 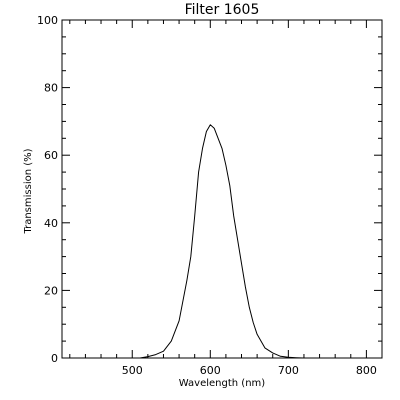 I want to click on x-tick-label: 700, so click(x=288, y=370).